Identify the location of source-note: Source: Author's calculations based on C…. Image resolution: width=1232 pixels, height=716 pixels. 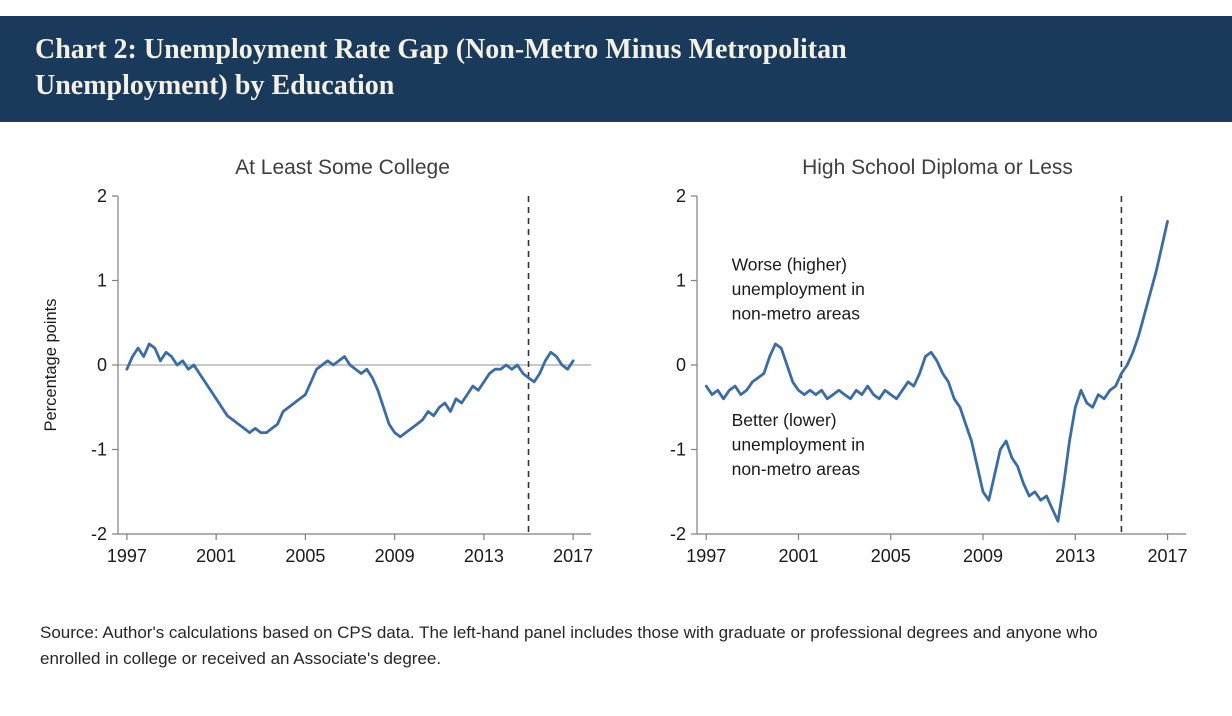
(569, 645).